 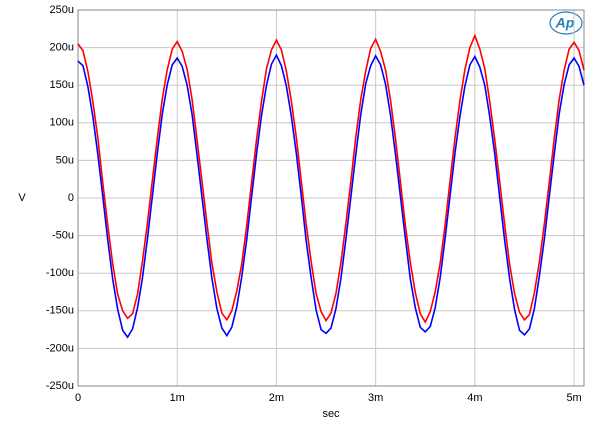 I want to click on x-tick-label: 1m, so click(x=177, y=398).